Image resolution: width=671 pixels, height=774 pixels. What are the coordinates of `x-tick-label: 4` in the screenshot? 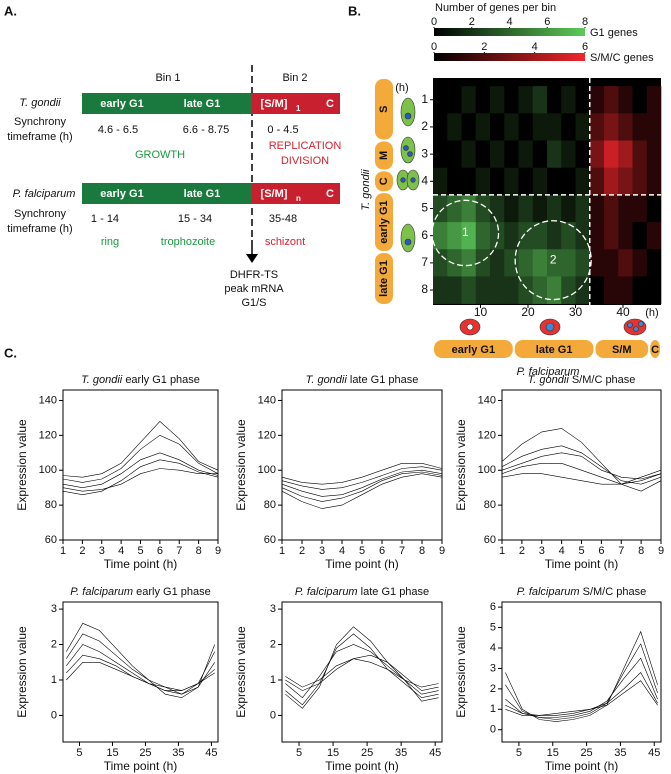 It's located at (121, 551).